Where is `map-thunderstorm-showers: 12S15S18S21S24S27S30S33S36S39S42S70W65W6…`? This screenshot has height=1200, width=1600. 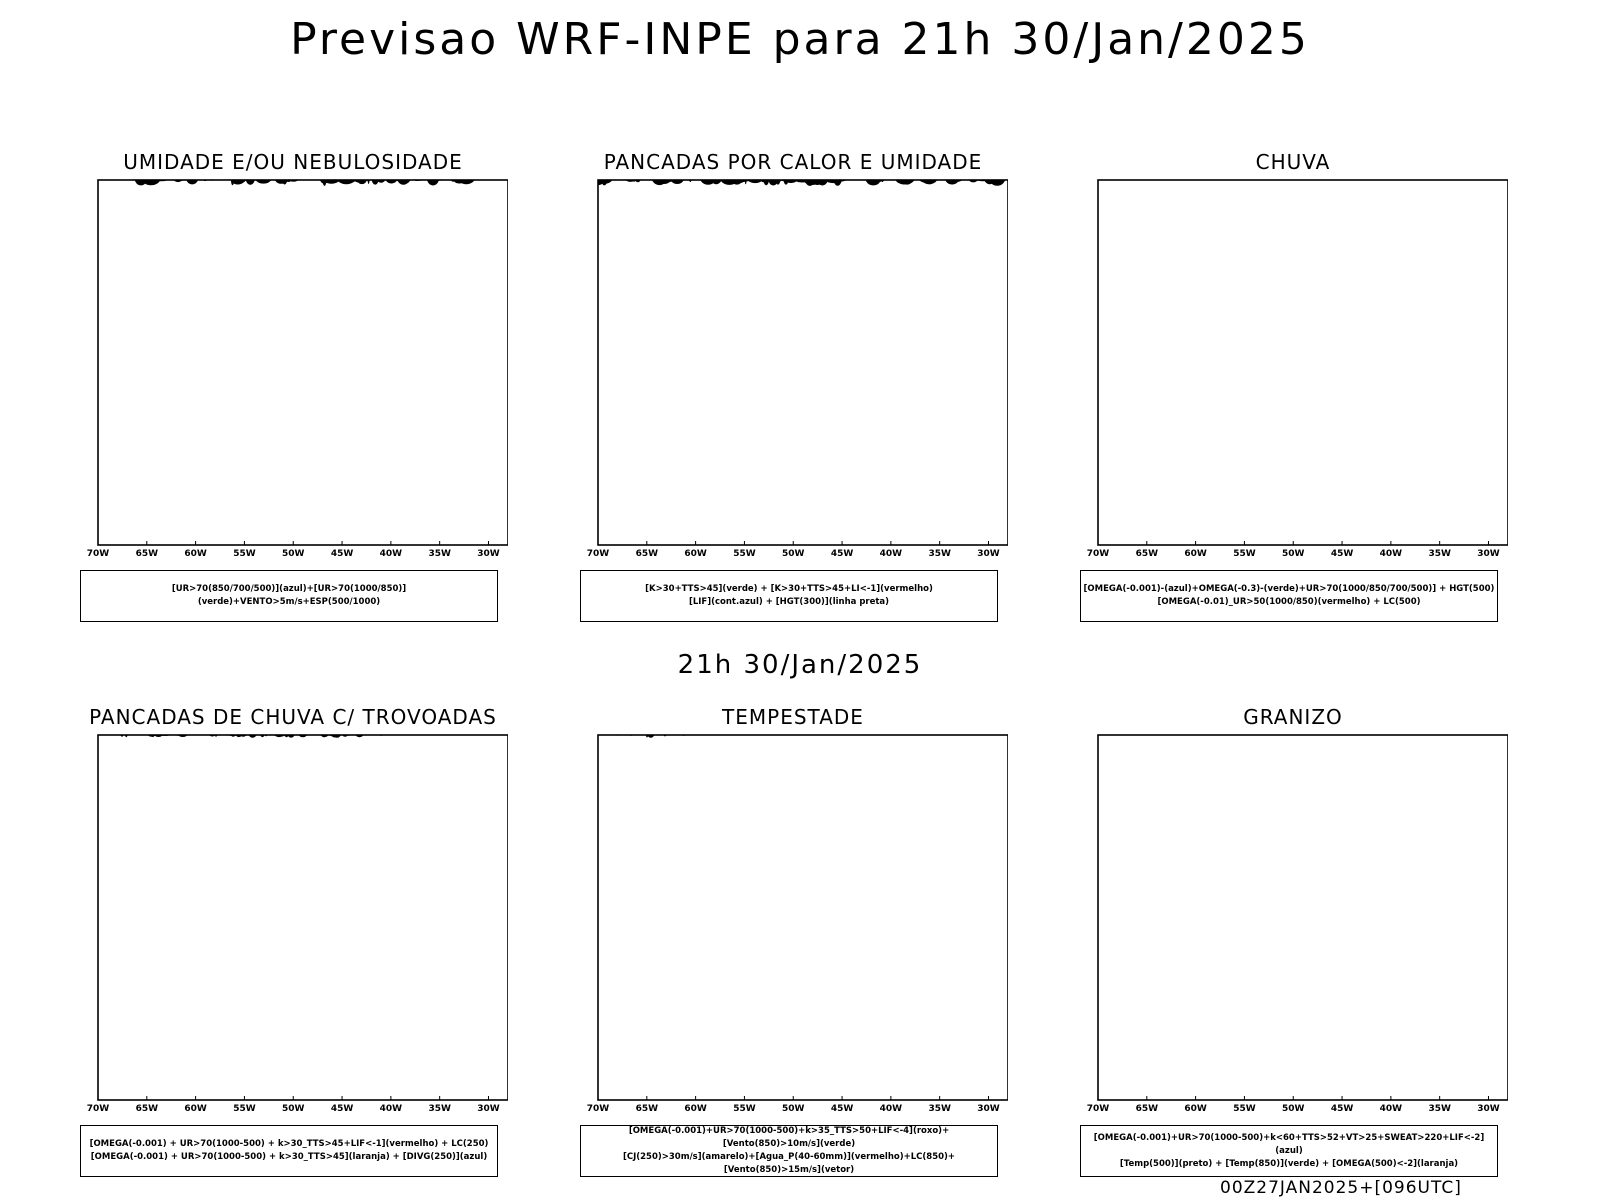
map-thunderstorm-showers: 12S15S18S21S24S27S30S33S36S39S42S70W65W6… is located at coordinates (293, 928).